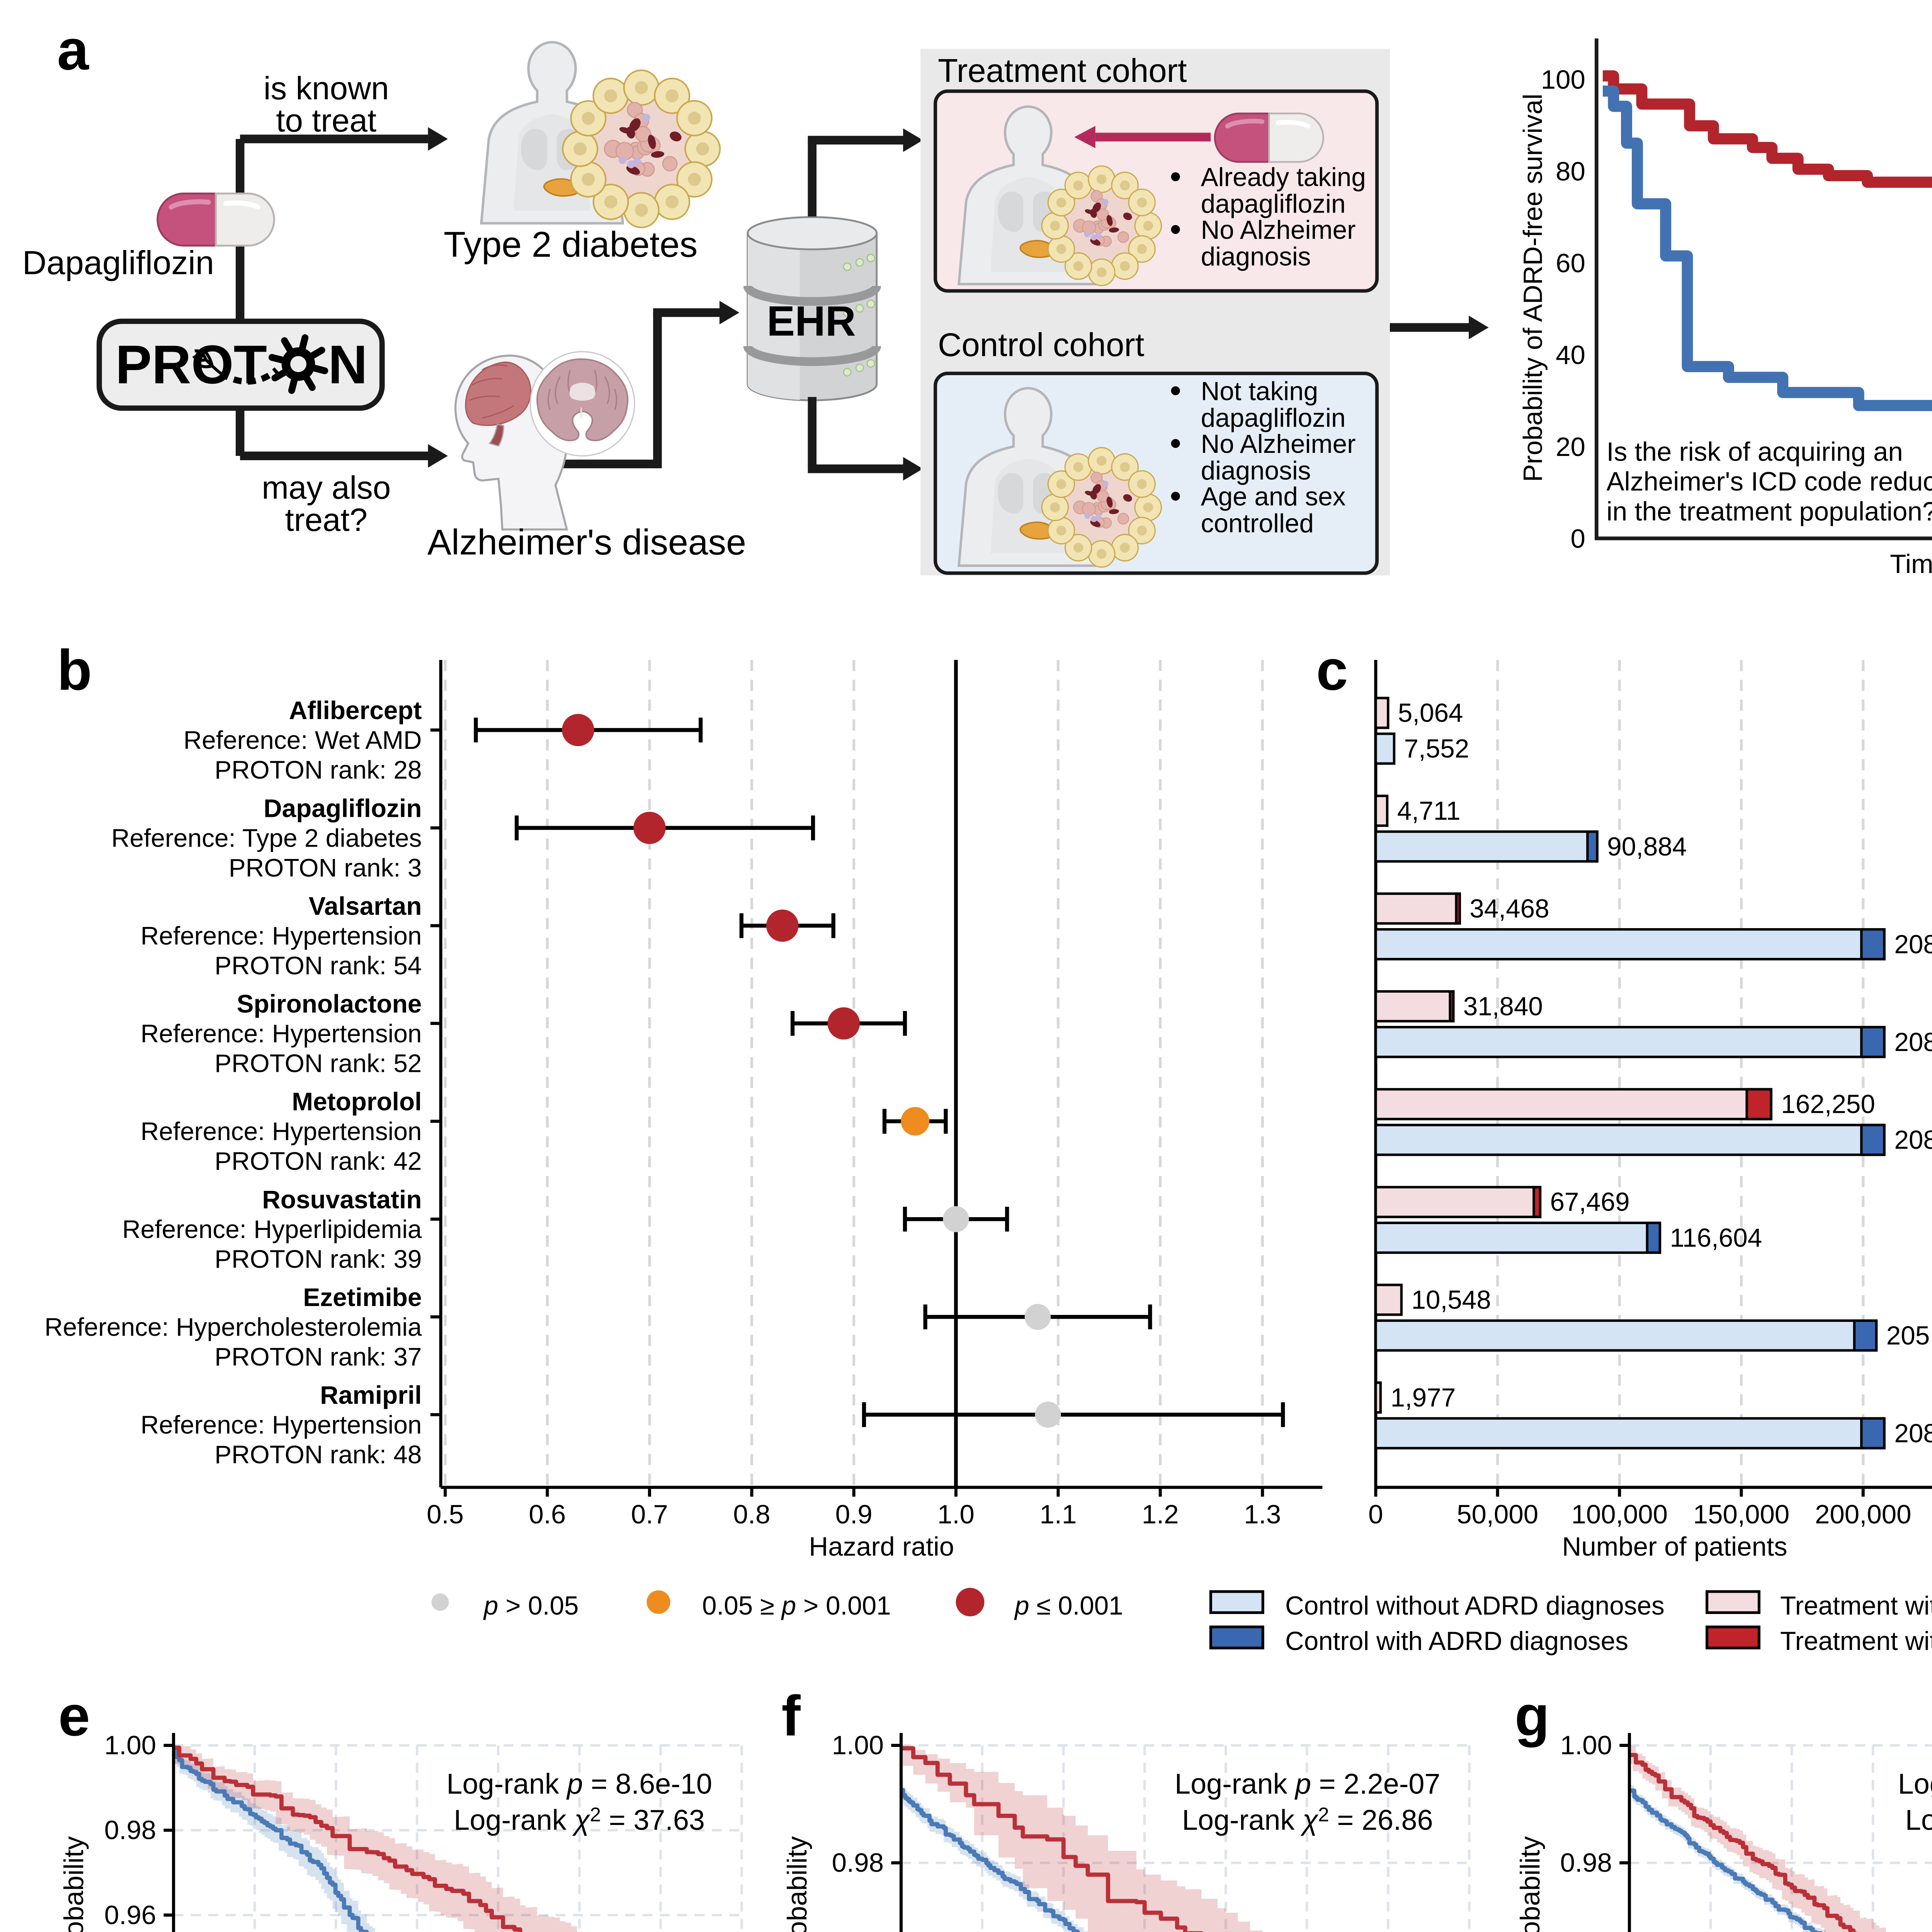  Describe the element at coordinates (649, 1514) in the screenshot. I see `svg-text: 0.7` at that location.